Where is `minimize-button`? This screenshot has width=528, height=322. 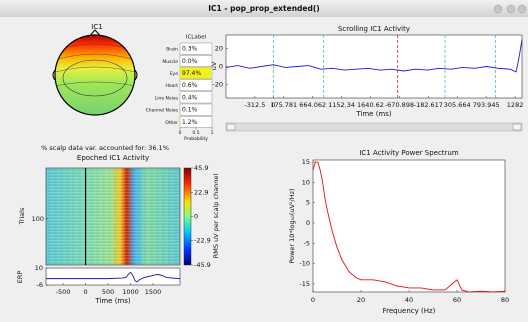
minimize-button is located at coordinates (498, 9).